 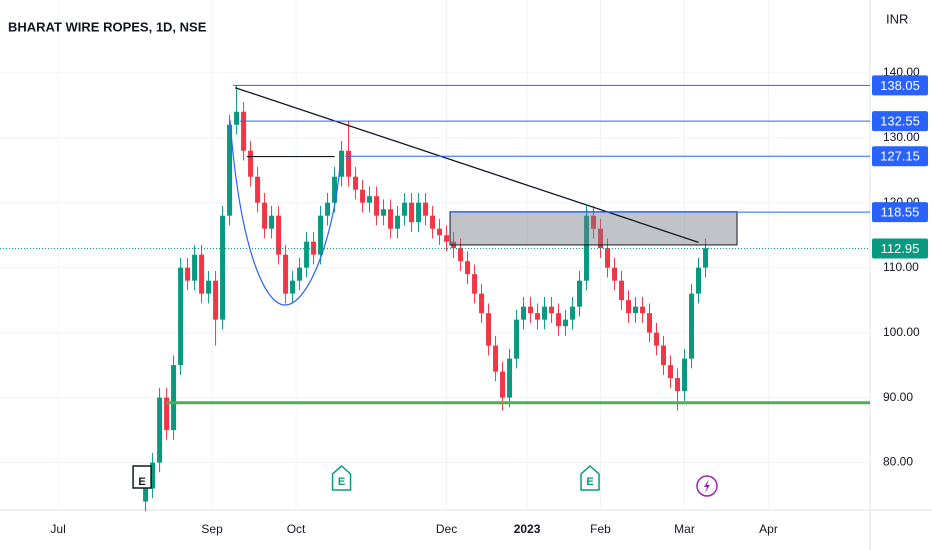 What do you see at coordinates (57, 529) in the screenshot?
I see `x-tick-label: Jul` at bounding box center [57, 529].